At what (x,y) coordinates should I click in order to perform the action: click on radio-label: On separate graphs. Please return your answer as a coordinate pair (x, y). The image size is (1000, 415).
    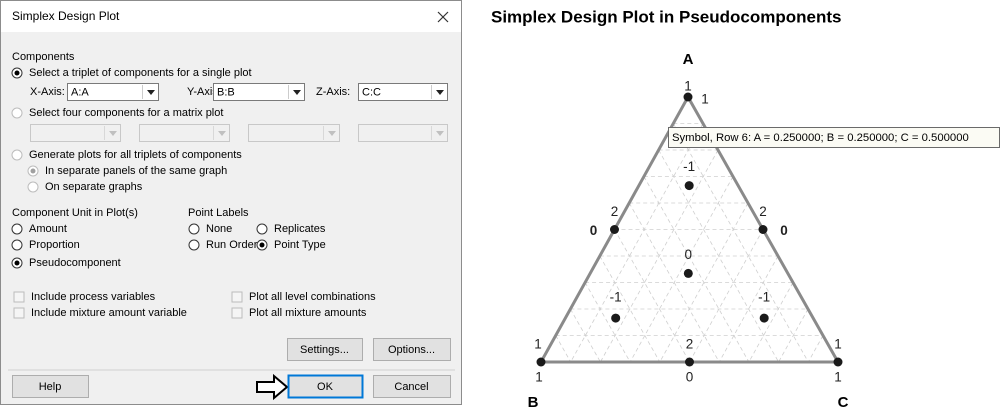
    Looking at the image, I should click on (94, 187).